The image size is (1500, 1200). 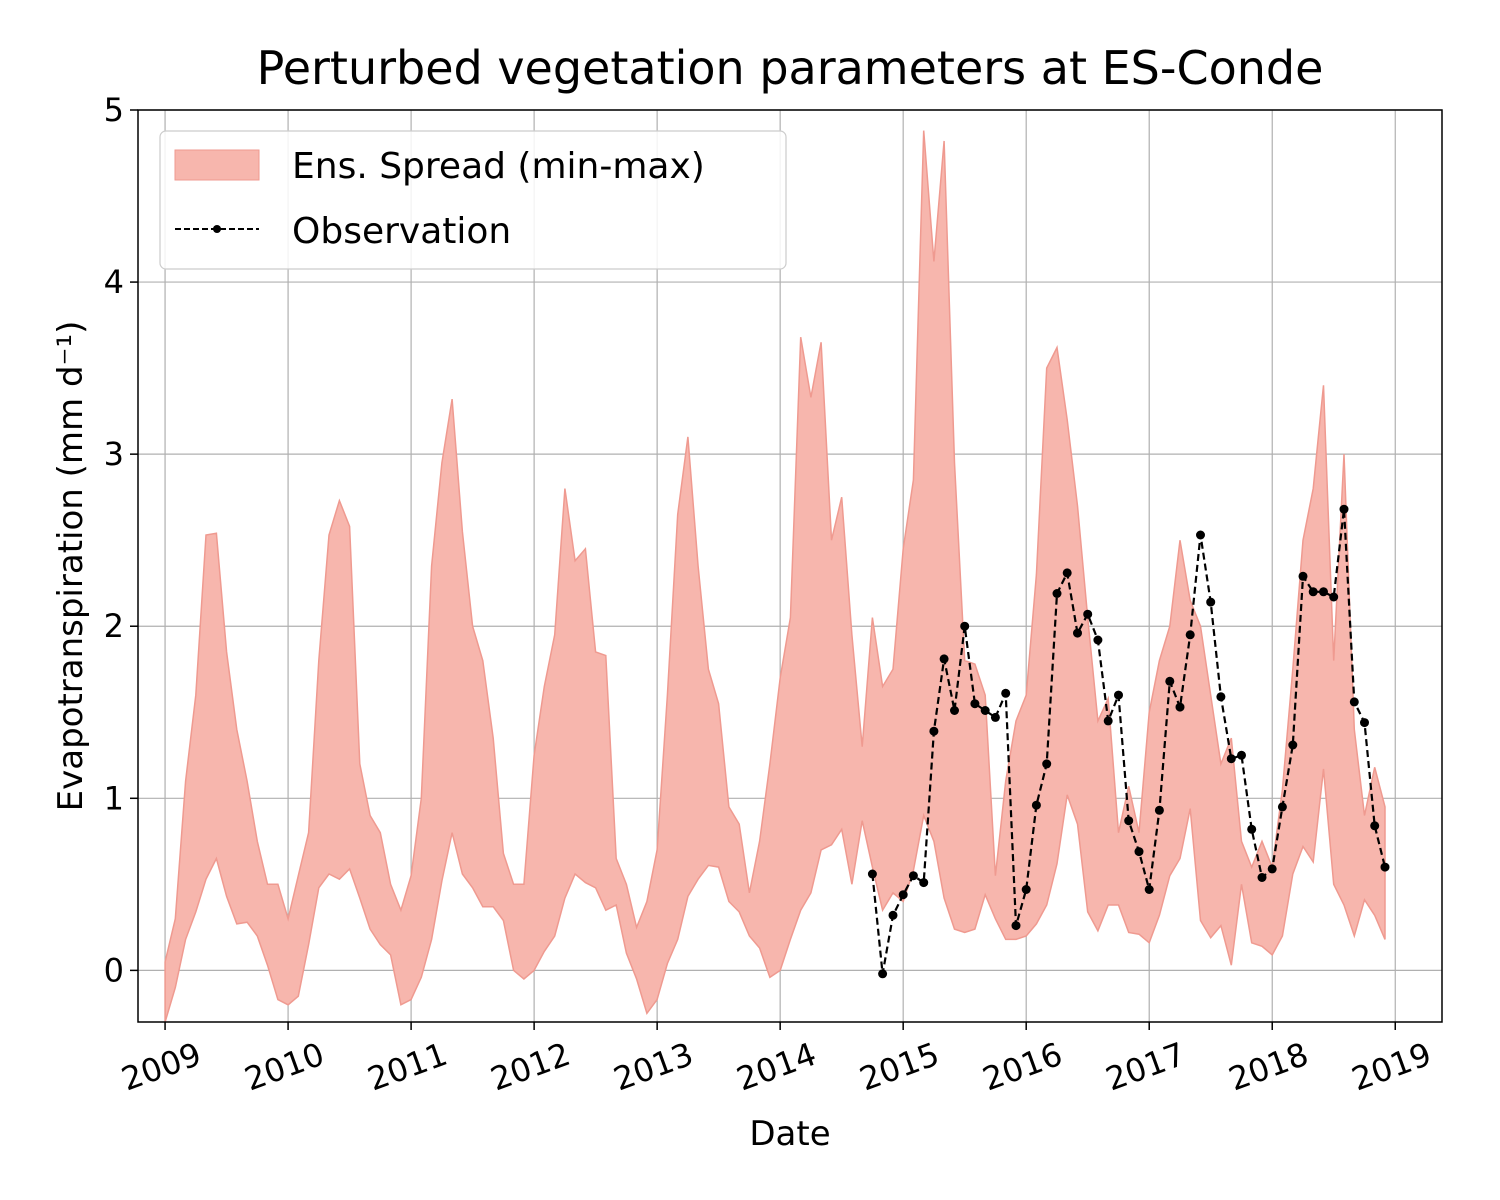 I want to click on x-tick-label: 2017, so click(x=1146, y=1067).